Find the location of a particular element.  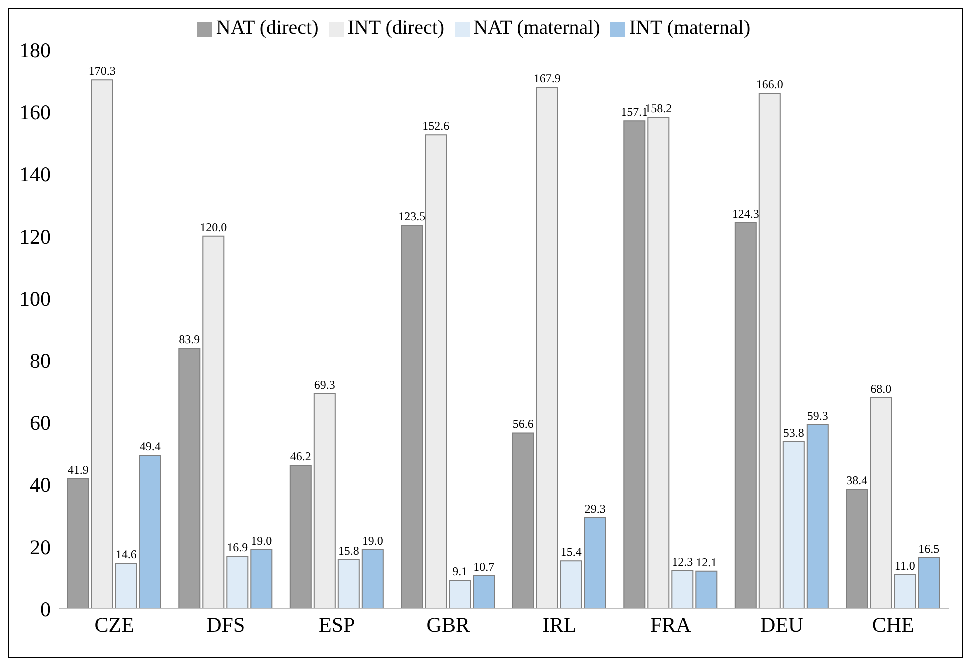

data-label: 49.4 is located at coordinates (150, 447).